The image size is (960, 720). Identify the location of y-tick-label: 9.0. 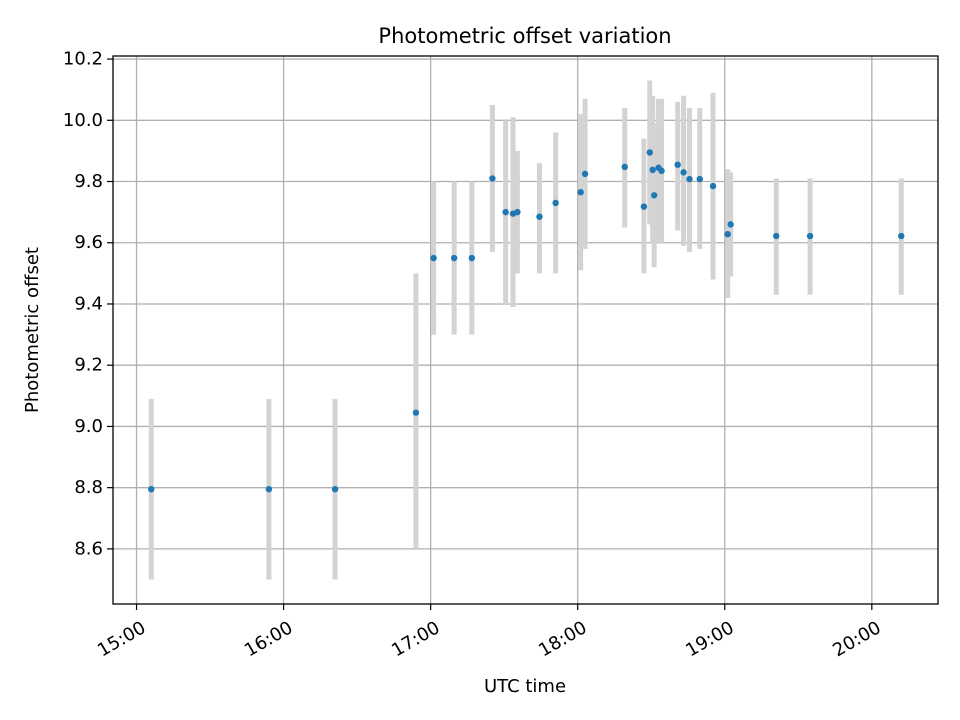
(88, 426).